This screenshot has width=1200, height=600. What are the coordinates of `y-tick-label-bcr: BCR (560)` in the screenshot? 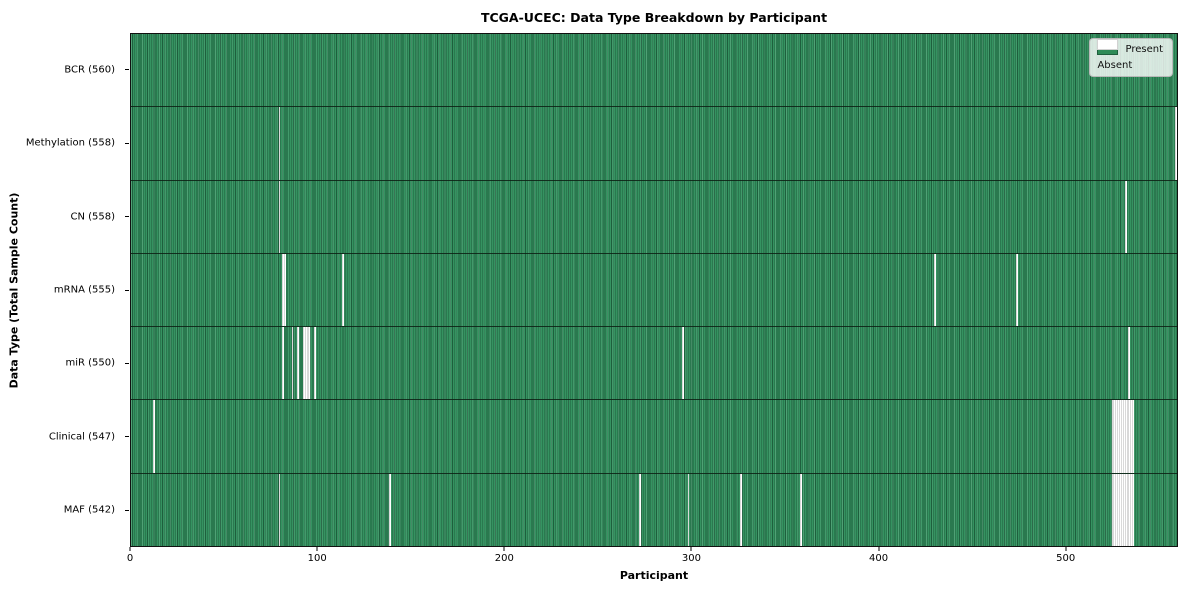 It's located at (89, 70).